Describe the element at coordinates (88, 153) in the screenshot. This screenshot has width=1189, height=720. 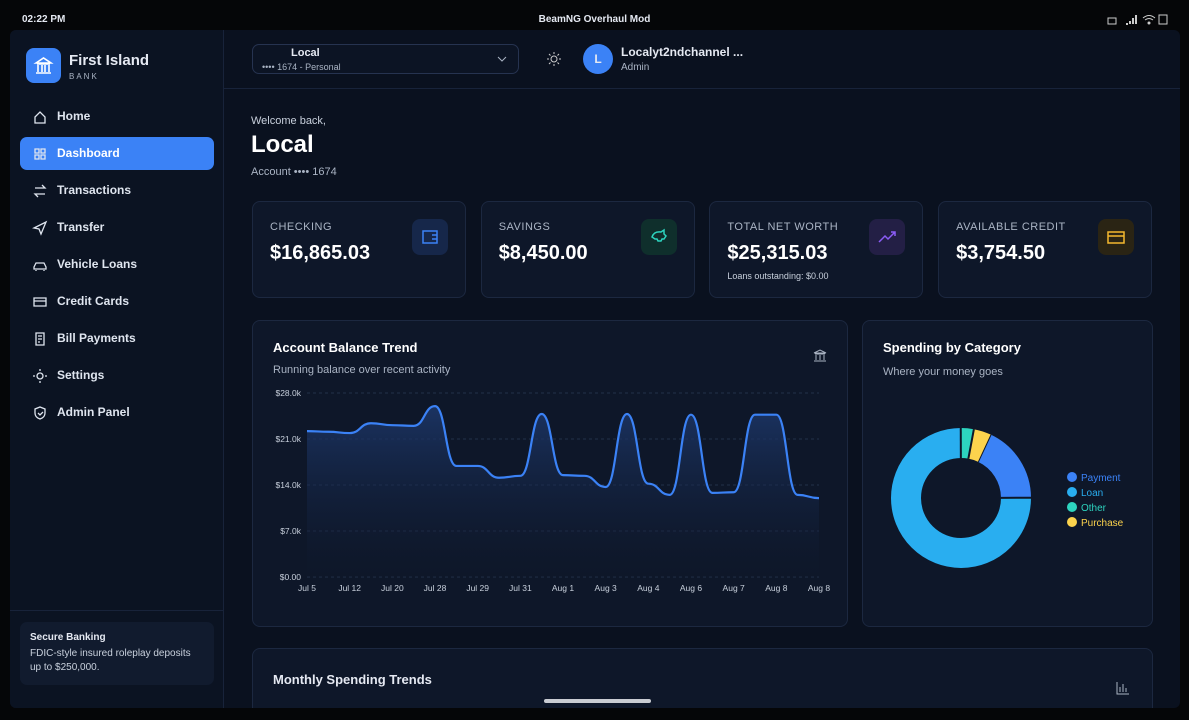
I see `nav-label: Dashboard` at that location.